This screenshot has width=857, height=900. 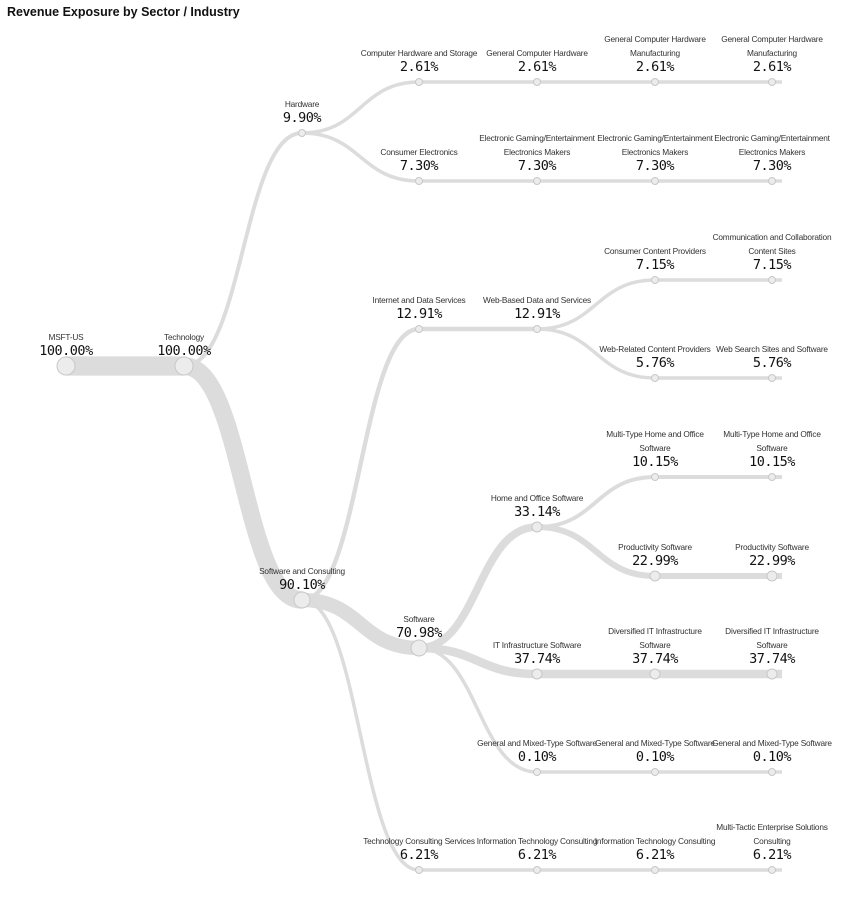 What do you see at coordinates (184, 366) in the screenshot?
I see `tree-node-tech` at bounding box center [184, 366].